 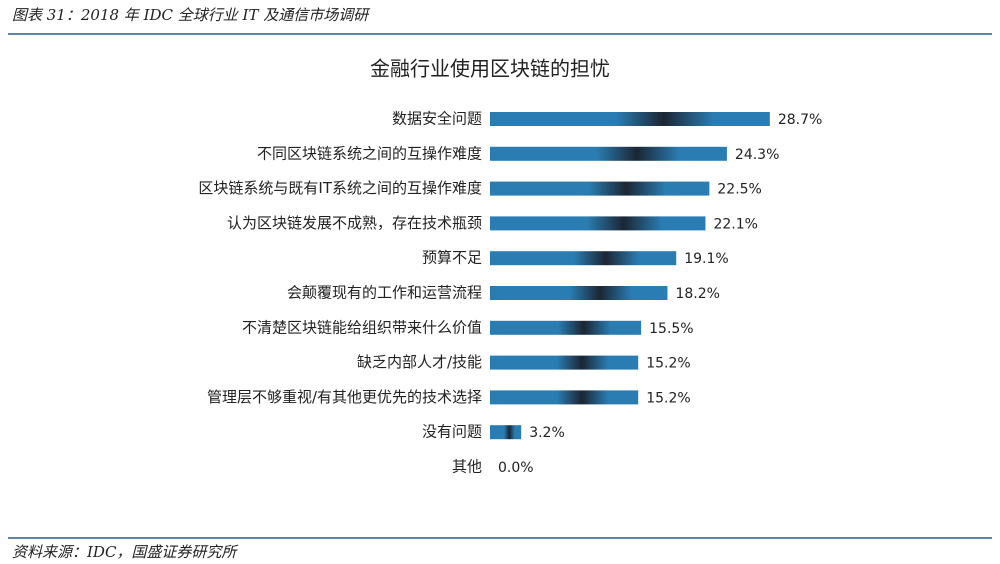 I want to click on chart-title: 金融行业使用区块链的担忧, so click(x=490, y=69).